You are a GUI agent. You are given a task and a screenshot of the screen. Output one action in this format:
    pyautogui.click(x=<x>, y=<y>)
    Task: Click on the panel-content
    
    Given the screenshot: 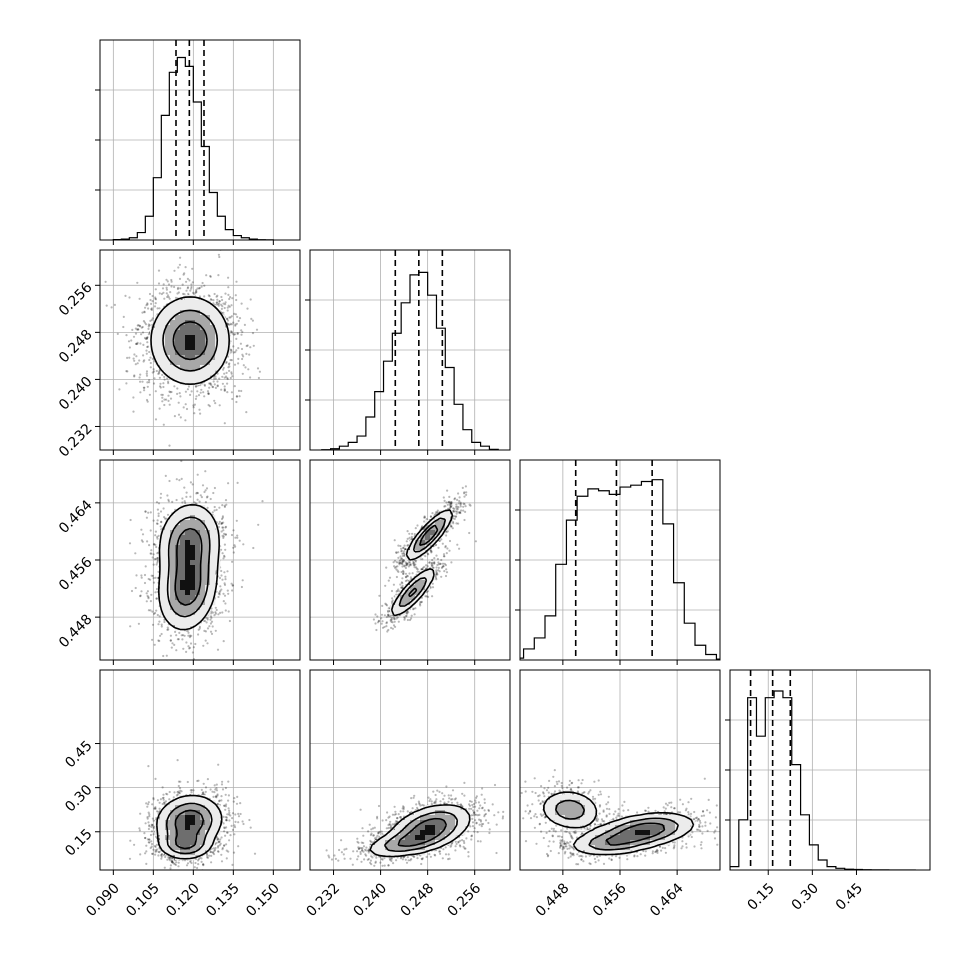 What is the action you would take?
    pyautogui.click(x=200, y=560)
    